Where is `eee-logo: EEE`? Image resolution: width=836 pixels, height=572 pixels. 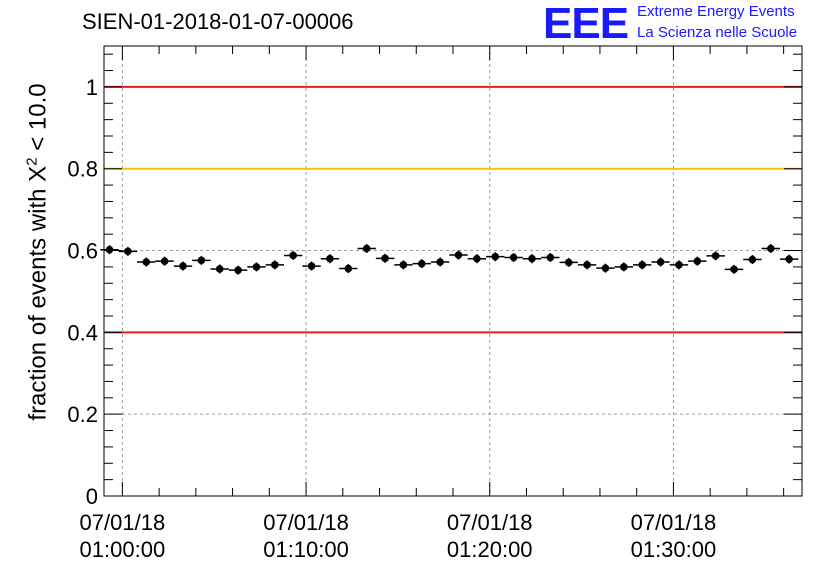 eee-logo: EEE is located at coordinates (586, 24).